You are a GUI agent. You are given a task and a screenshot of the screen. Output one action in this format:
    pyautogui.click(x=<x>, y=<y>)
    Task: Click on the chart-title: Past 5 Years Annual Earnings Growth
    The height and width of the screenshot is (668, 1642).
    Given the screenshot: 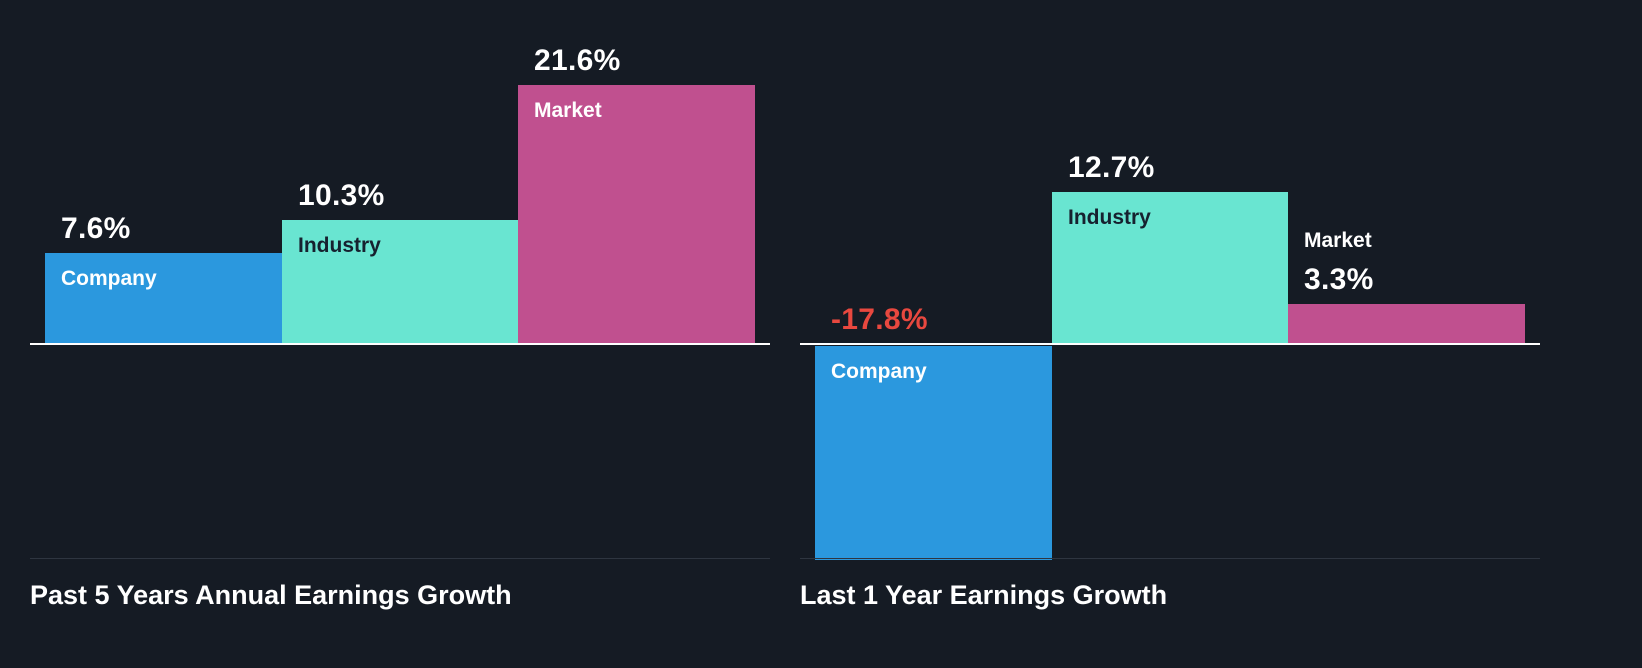 What is the action you would take?
    pyautogui.click(x=271, y=595)
    